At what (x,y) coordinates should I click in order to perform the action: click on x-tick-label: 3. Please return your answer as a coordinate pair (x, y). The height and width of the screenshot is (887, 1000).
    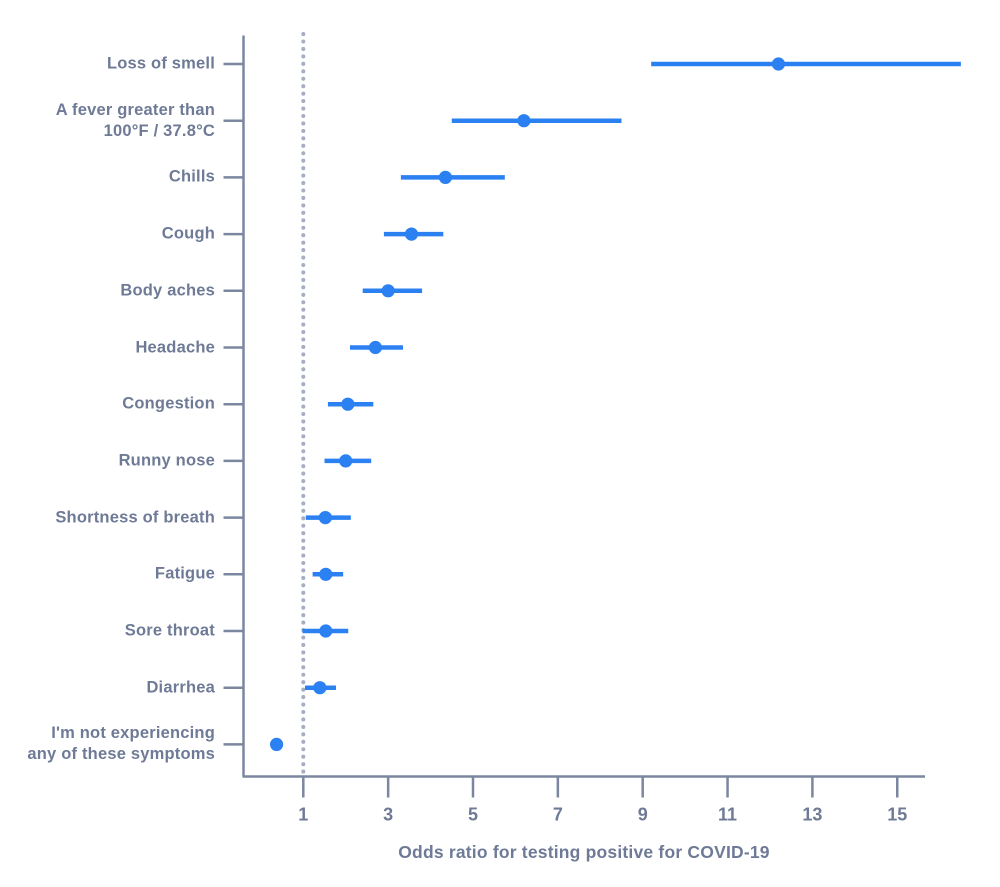
    Looking at the image, I should click on (388, 815).